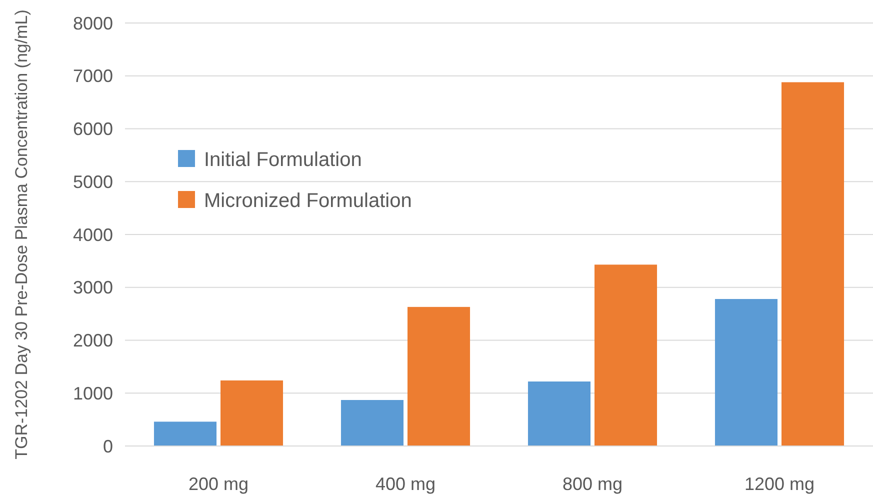  Describe the element at coordinates (283, 160) in the screenshot. I see `legend-label: Initial Formulation` at that location.